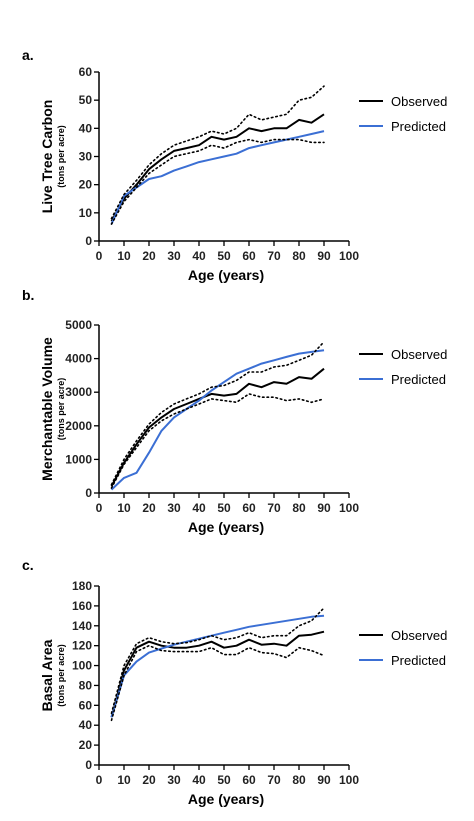  What do you see at coordinates (78, 325) in the screenshot?
I see `y-tick-label: 5000` at bounding box center [78, 325].